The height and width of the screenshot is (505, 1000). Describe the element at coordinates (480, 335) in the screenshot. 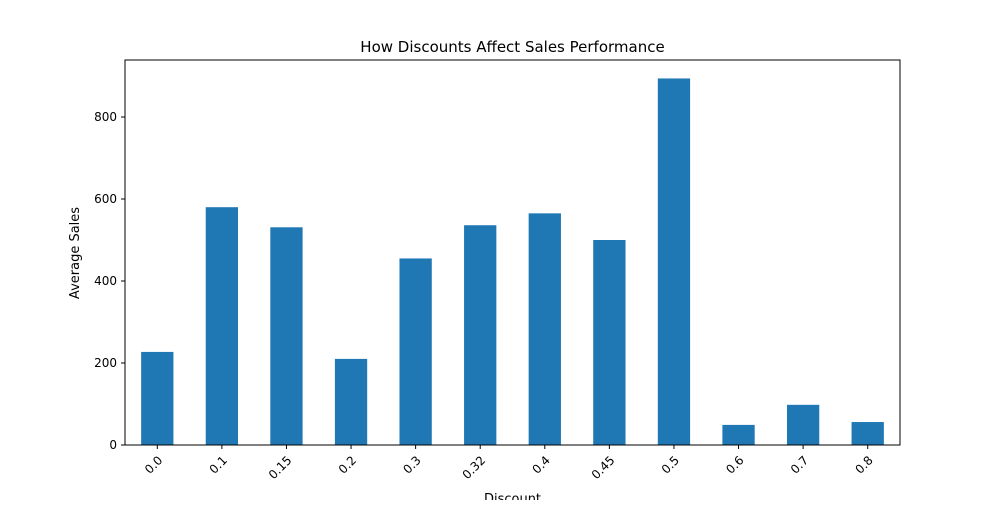

I see `bar-0.32` at that location.